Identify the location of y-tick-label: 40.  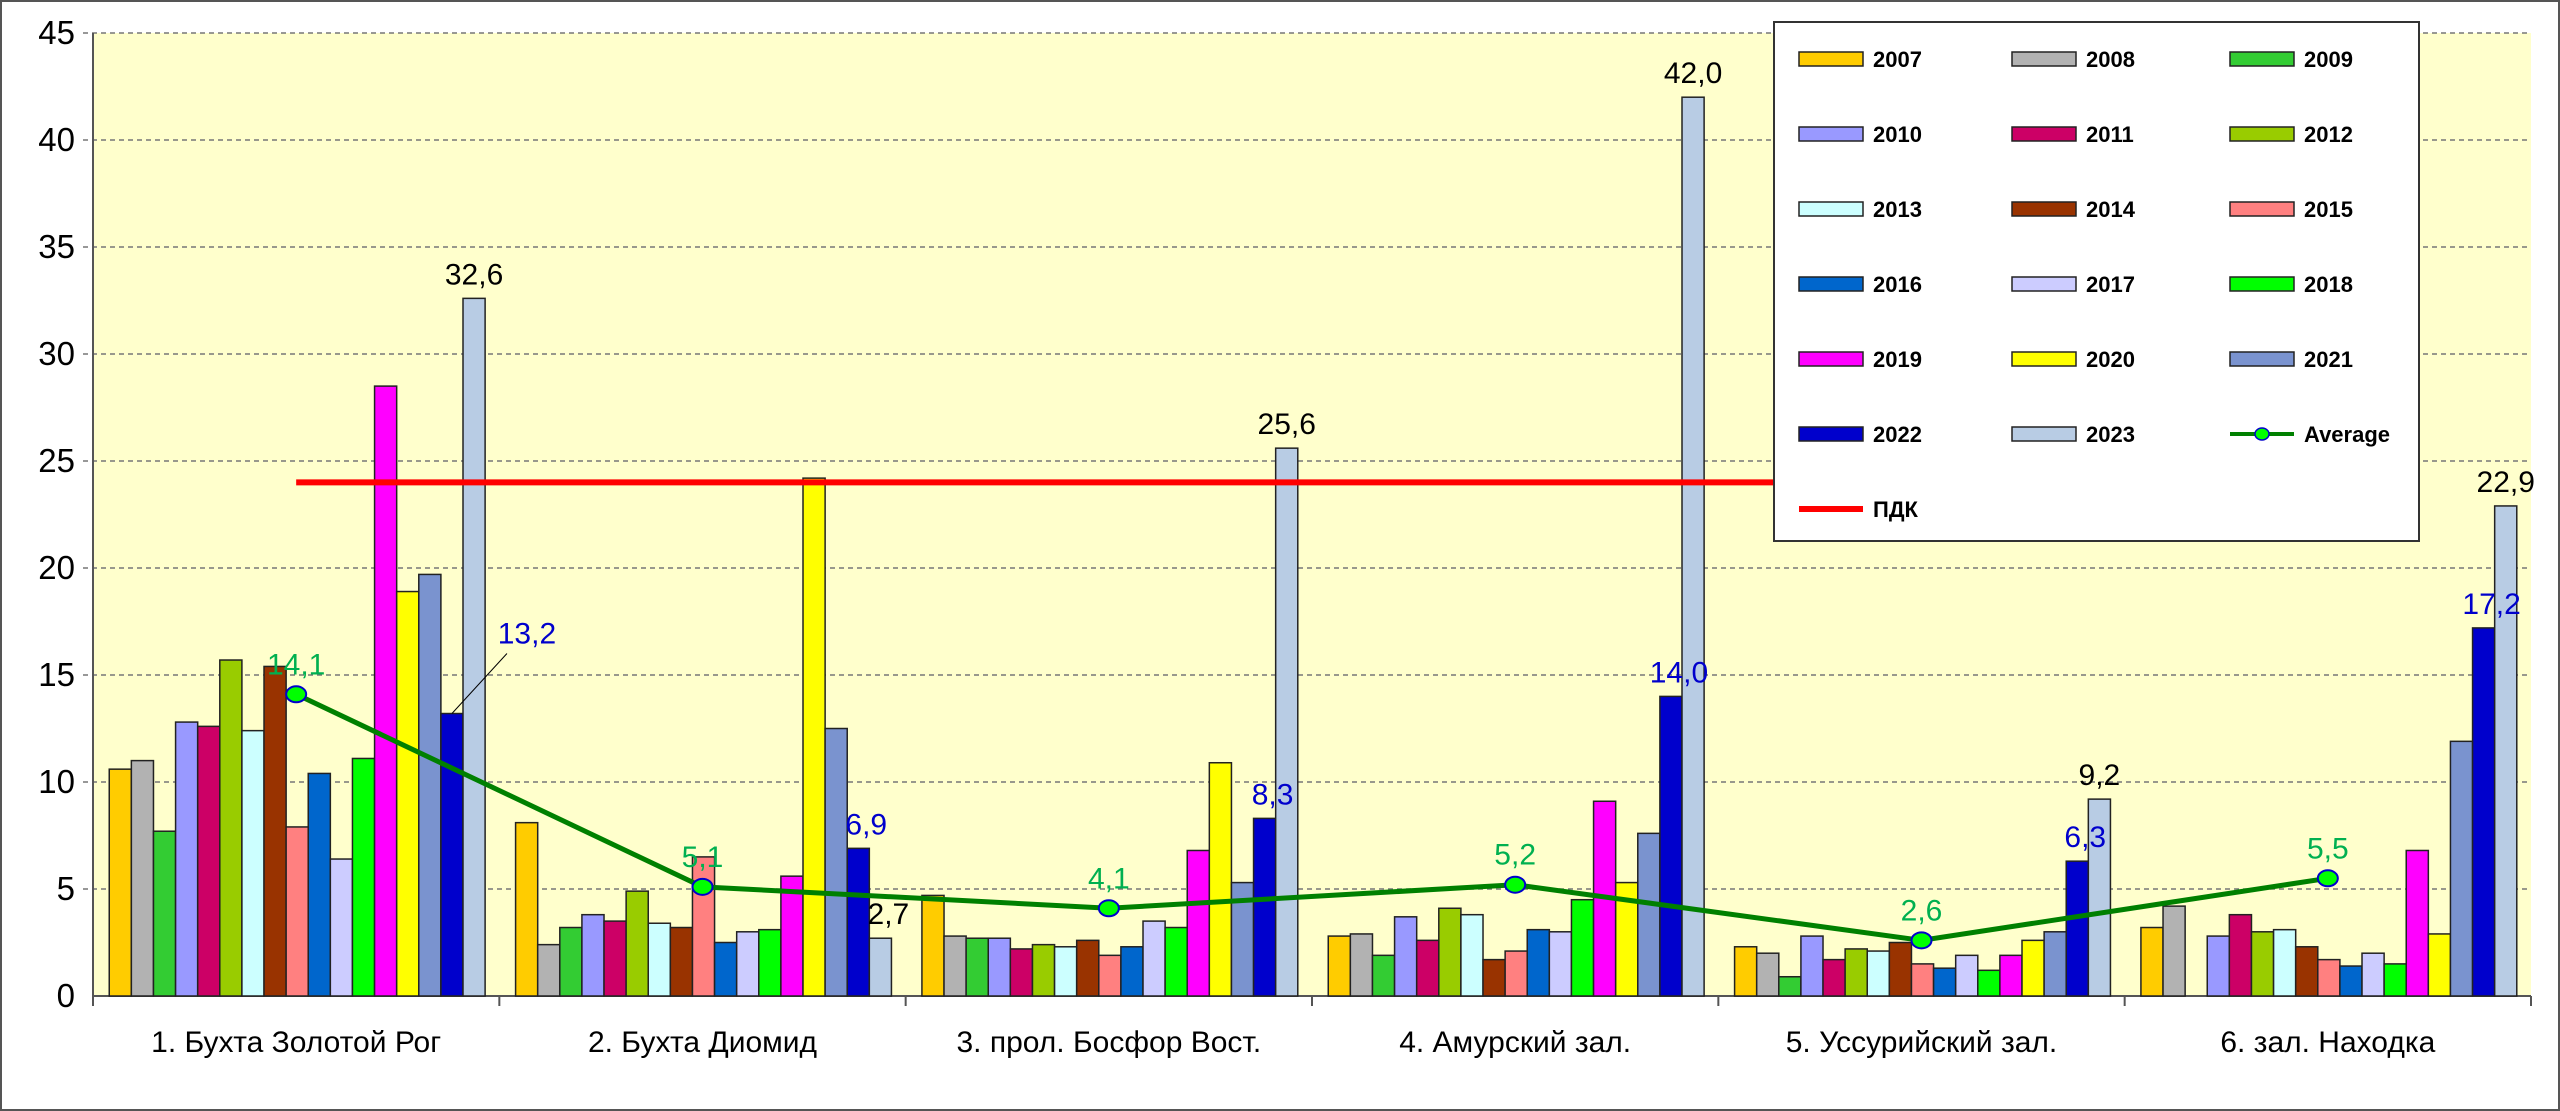
(56, 139).